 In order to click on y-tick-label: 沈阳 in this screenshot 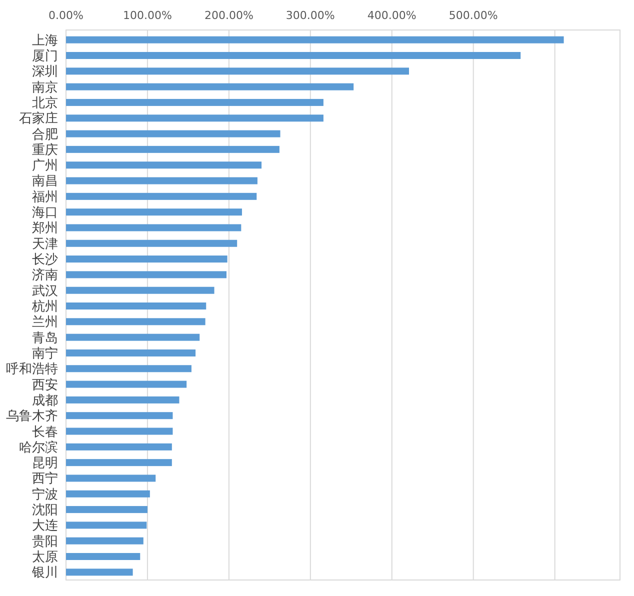, I will do `click(45, 510)`.